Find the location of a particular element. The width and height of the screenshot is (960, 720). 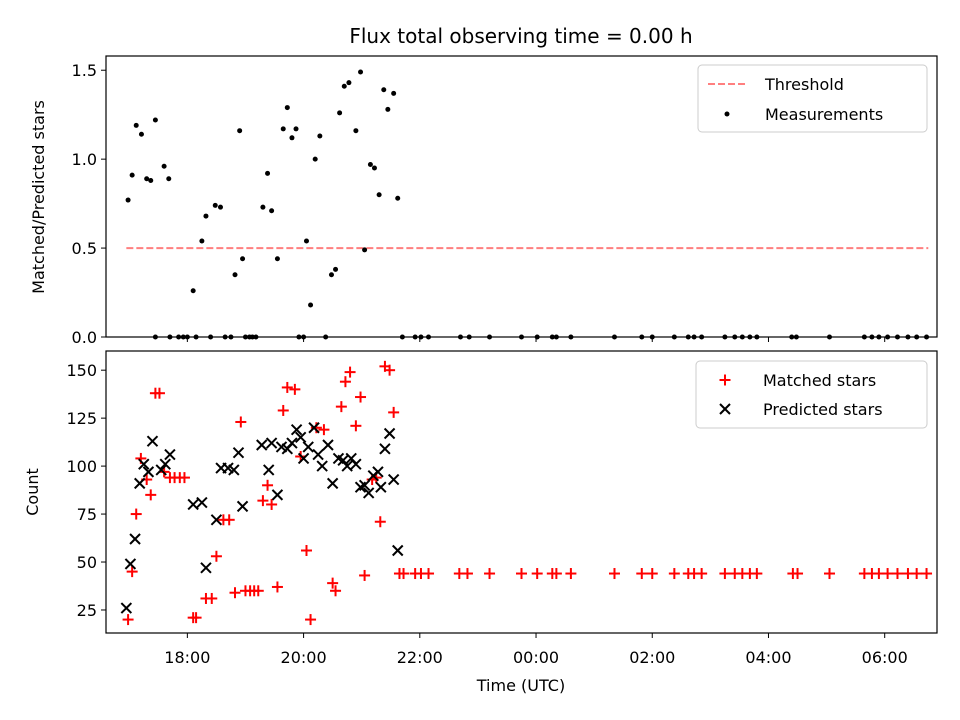

ratio-x-ticks is located at coordinates (536, 339).